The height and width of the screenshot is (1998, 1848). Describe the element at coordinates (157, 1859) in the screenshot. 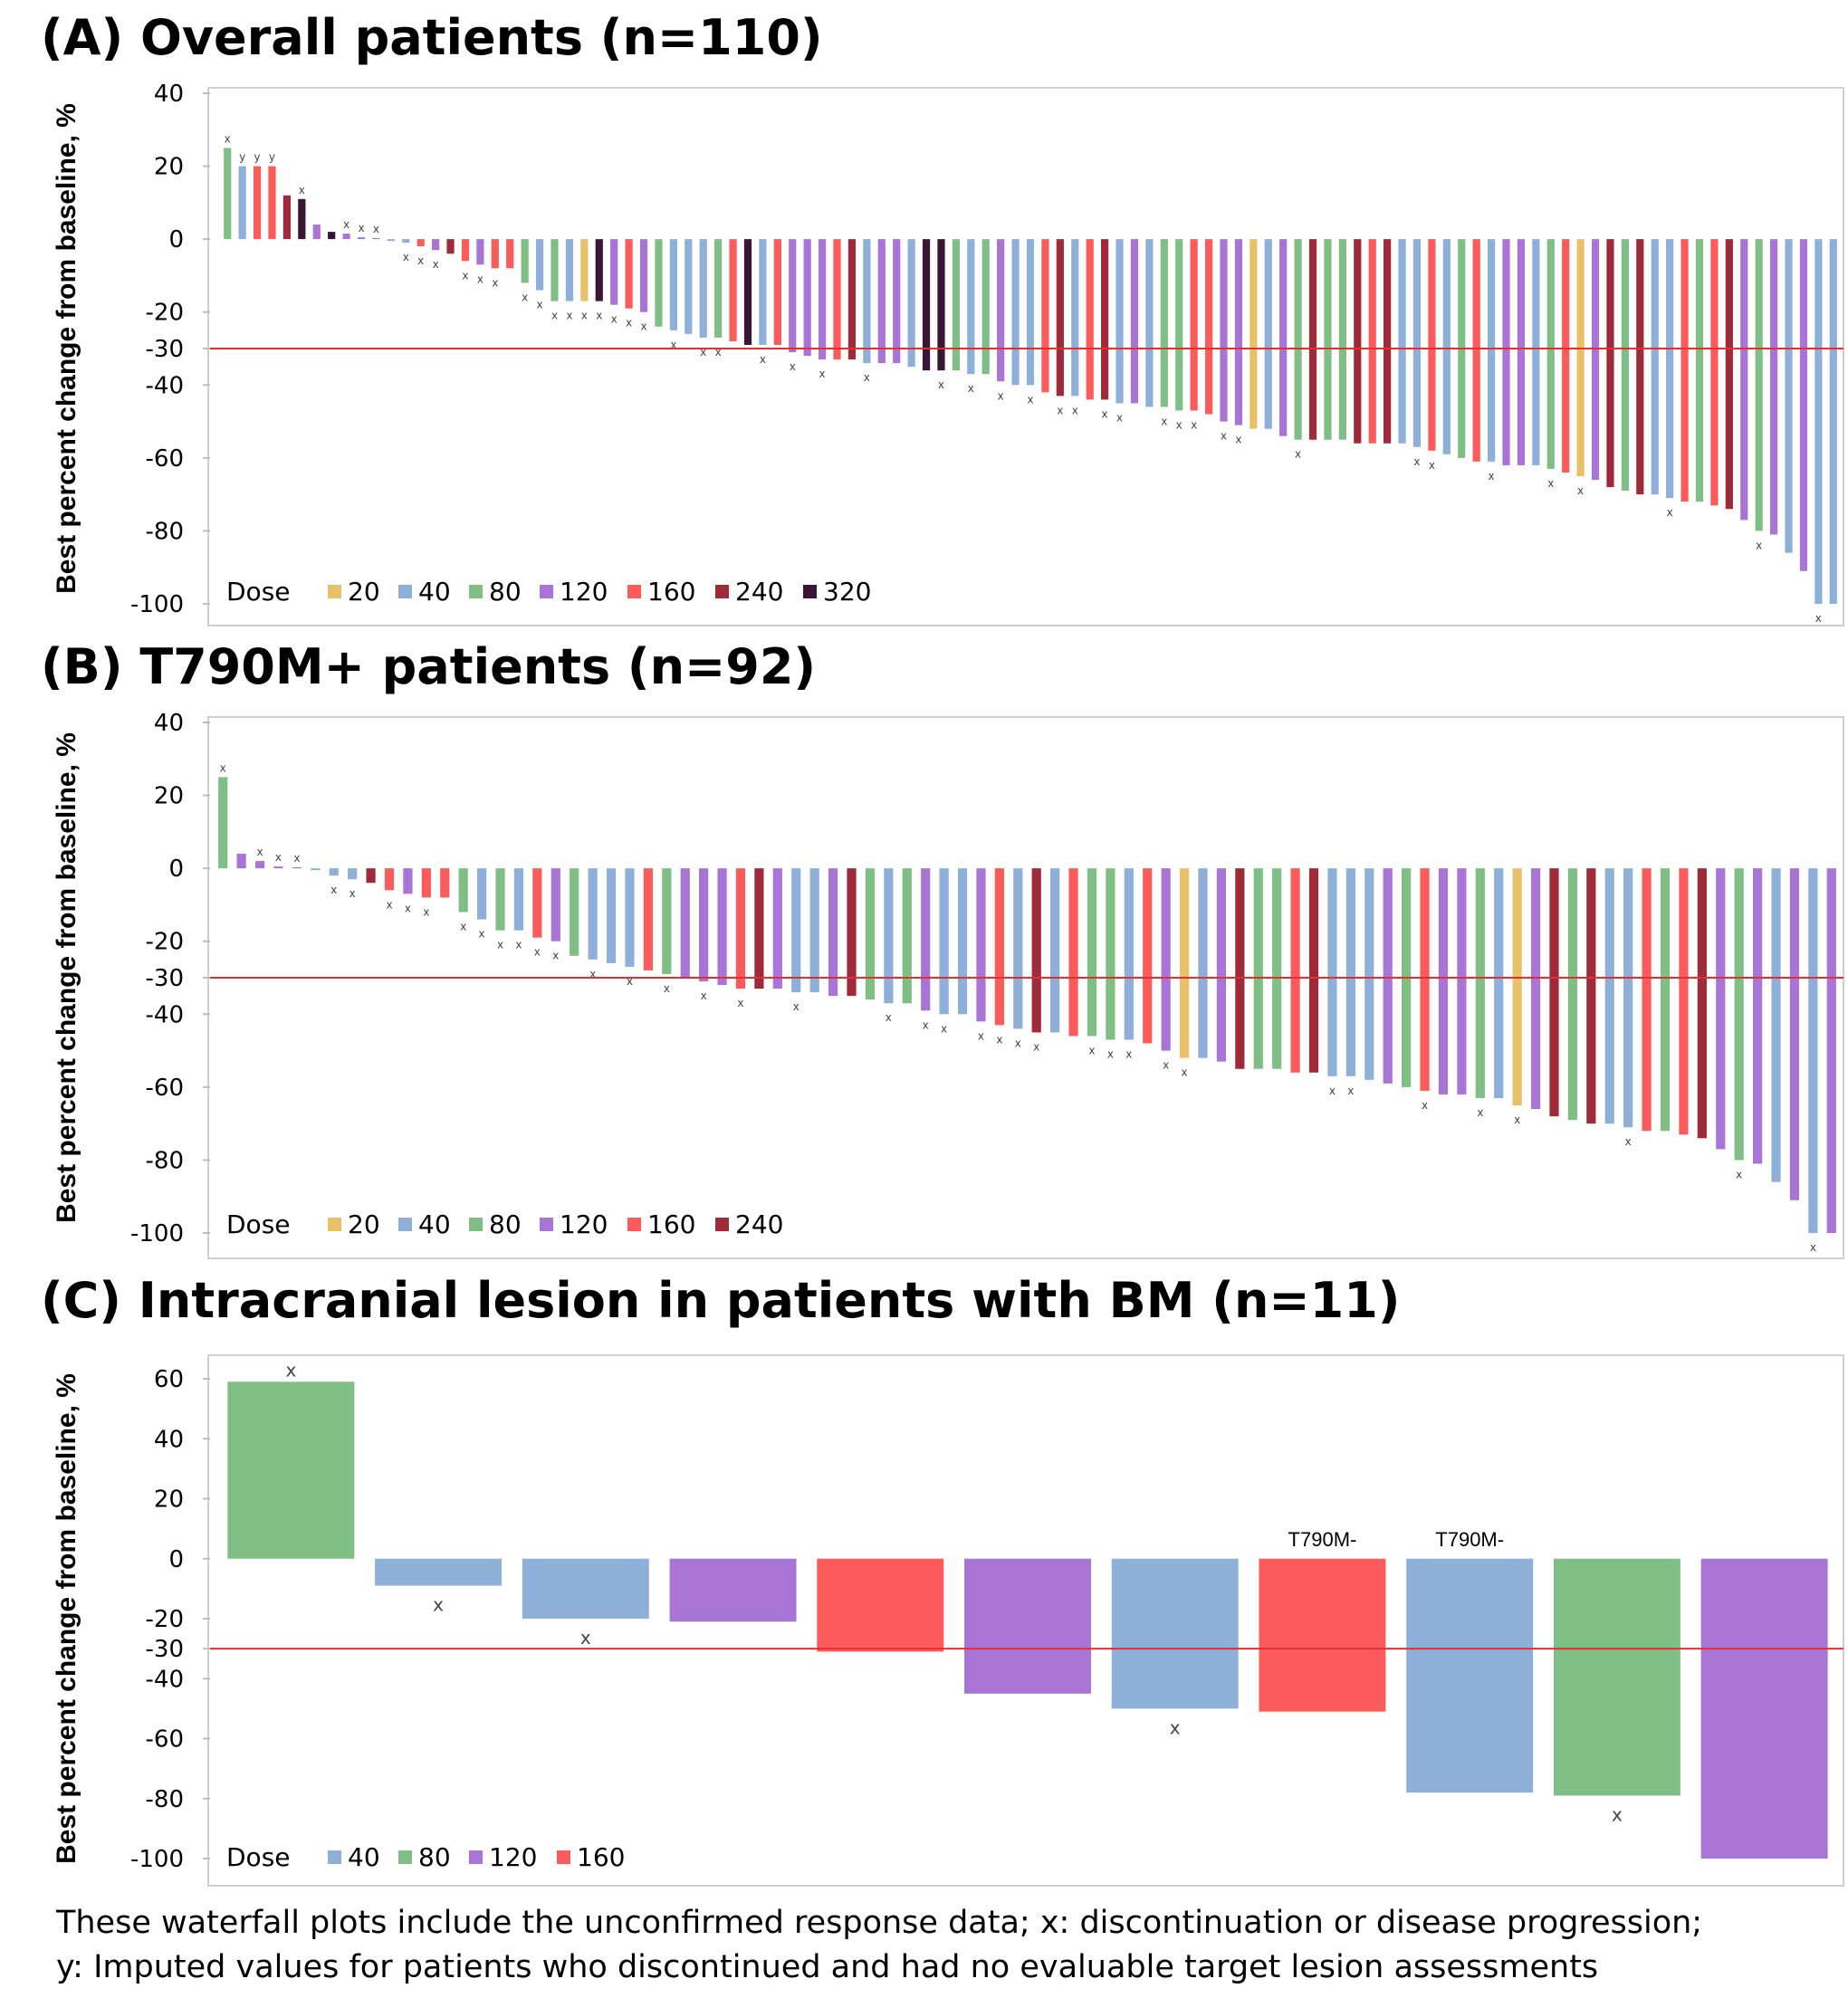

I see `y-tick-label: -100` at that location.